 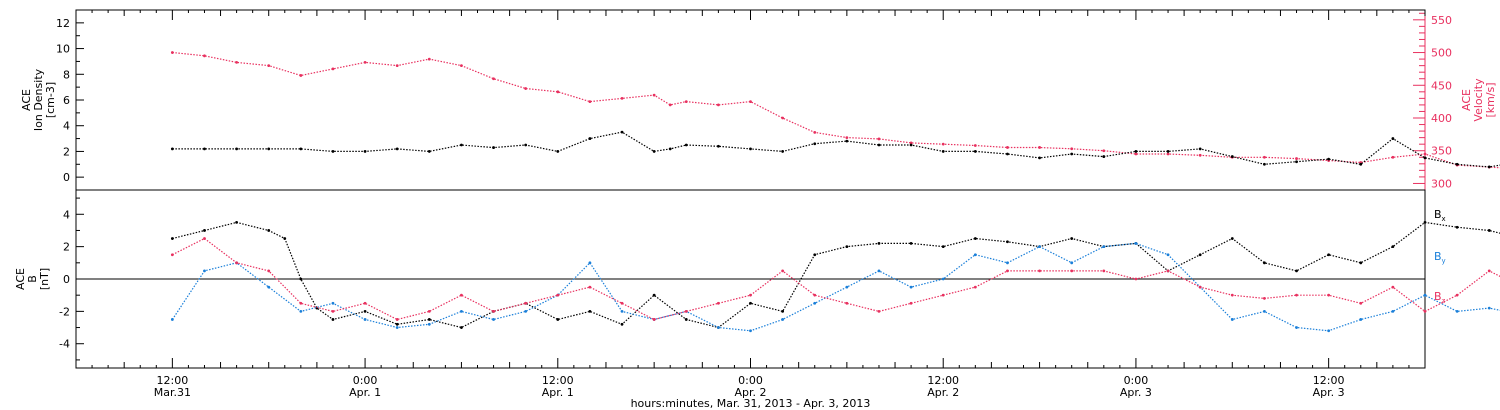 I want to click on b-label-line: ACE, so click(x=20, y=279).